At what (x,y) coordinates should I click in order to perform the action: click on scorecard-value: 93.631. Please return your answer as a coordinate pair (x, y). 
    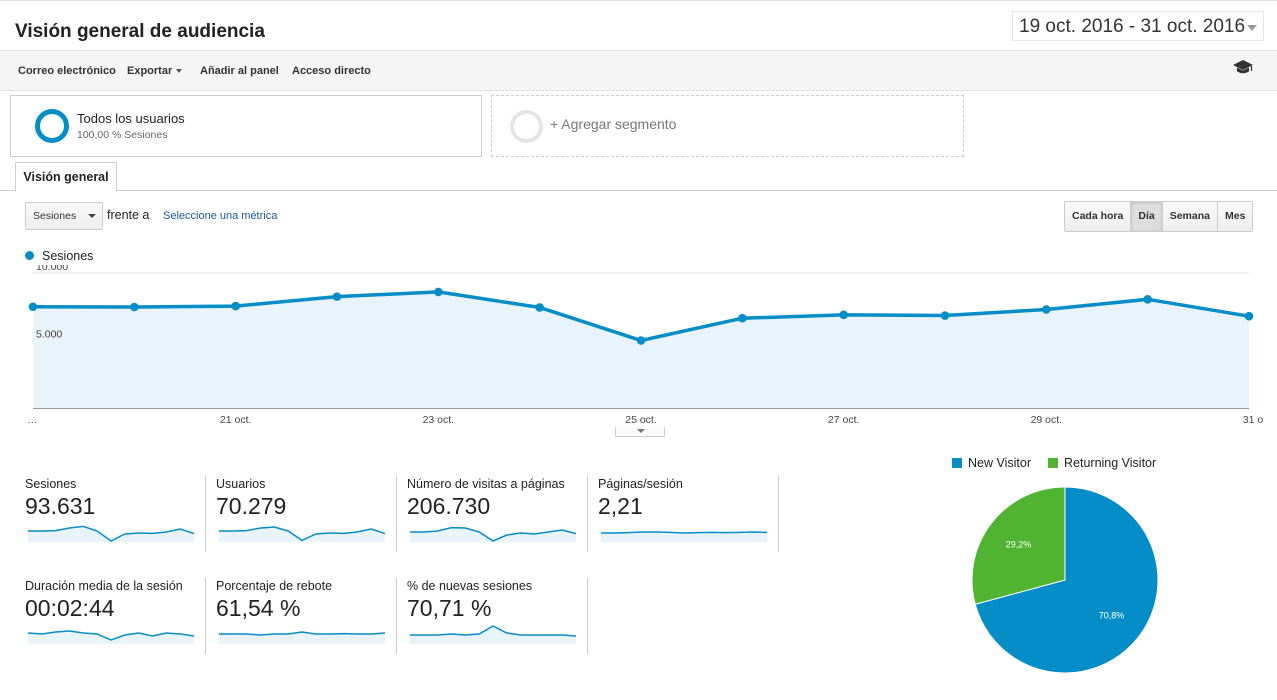
    Looking at the image, I should click on (60, 506).